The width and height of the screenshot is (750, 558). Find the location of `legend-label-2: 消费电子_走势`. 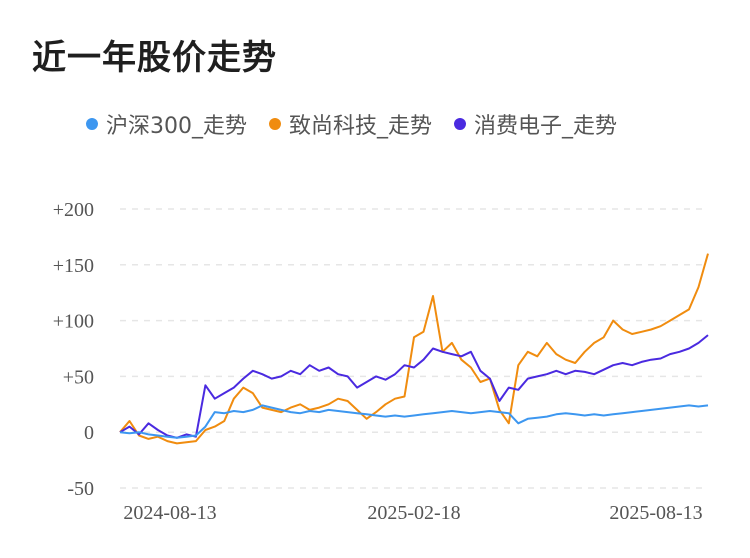

legend-label-2: 消费电子_走势 is located at coordinates (546, 126).